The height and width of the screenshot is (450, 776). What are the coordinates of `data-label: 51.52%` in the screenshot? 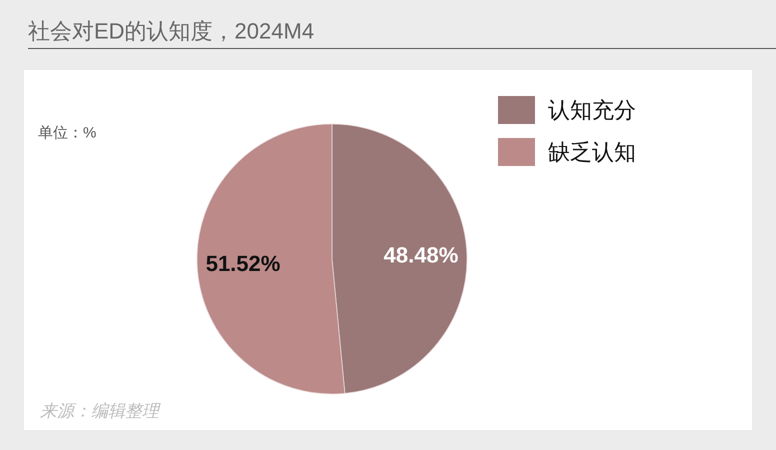 It's located at (243, 263).